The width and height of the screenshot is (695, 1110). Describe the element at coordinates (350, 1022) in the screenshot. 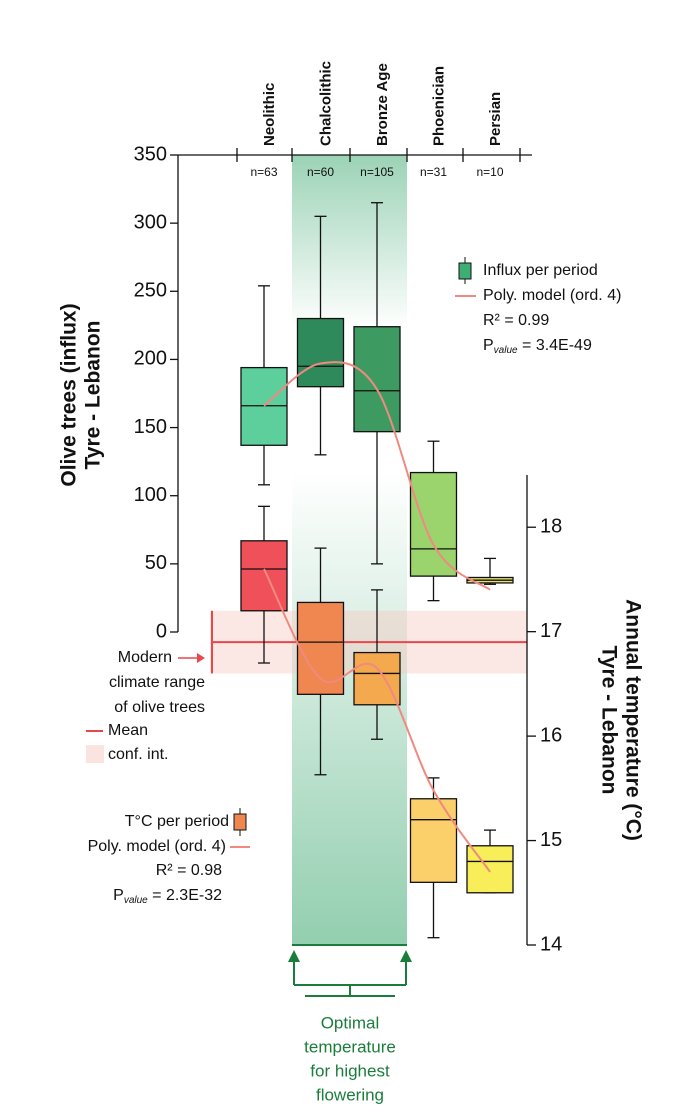

I see `optimal-label: Optimal` at that location.